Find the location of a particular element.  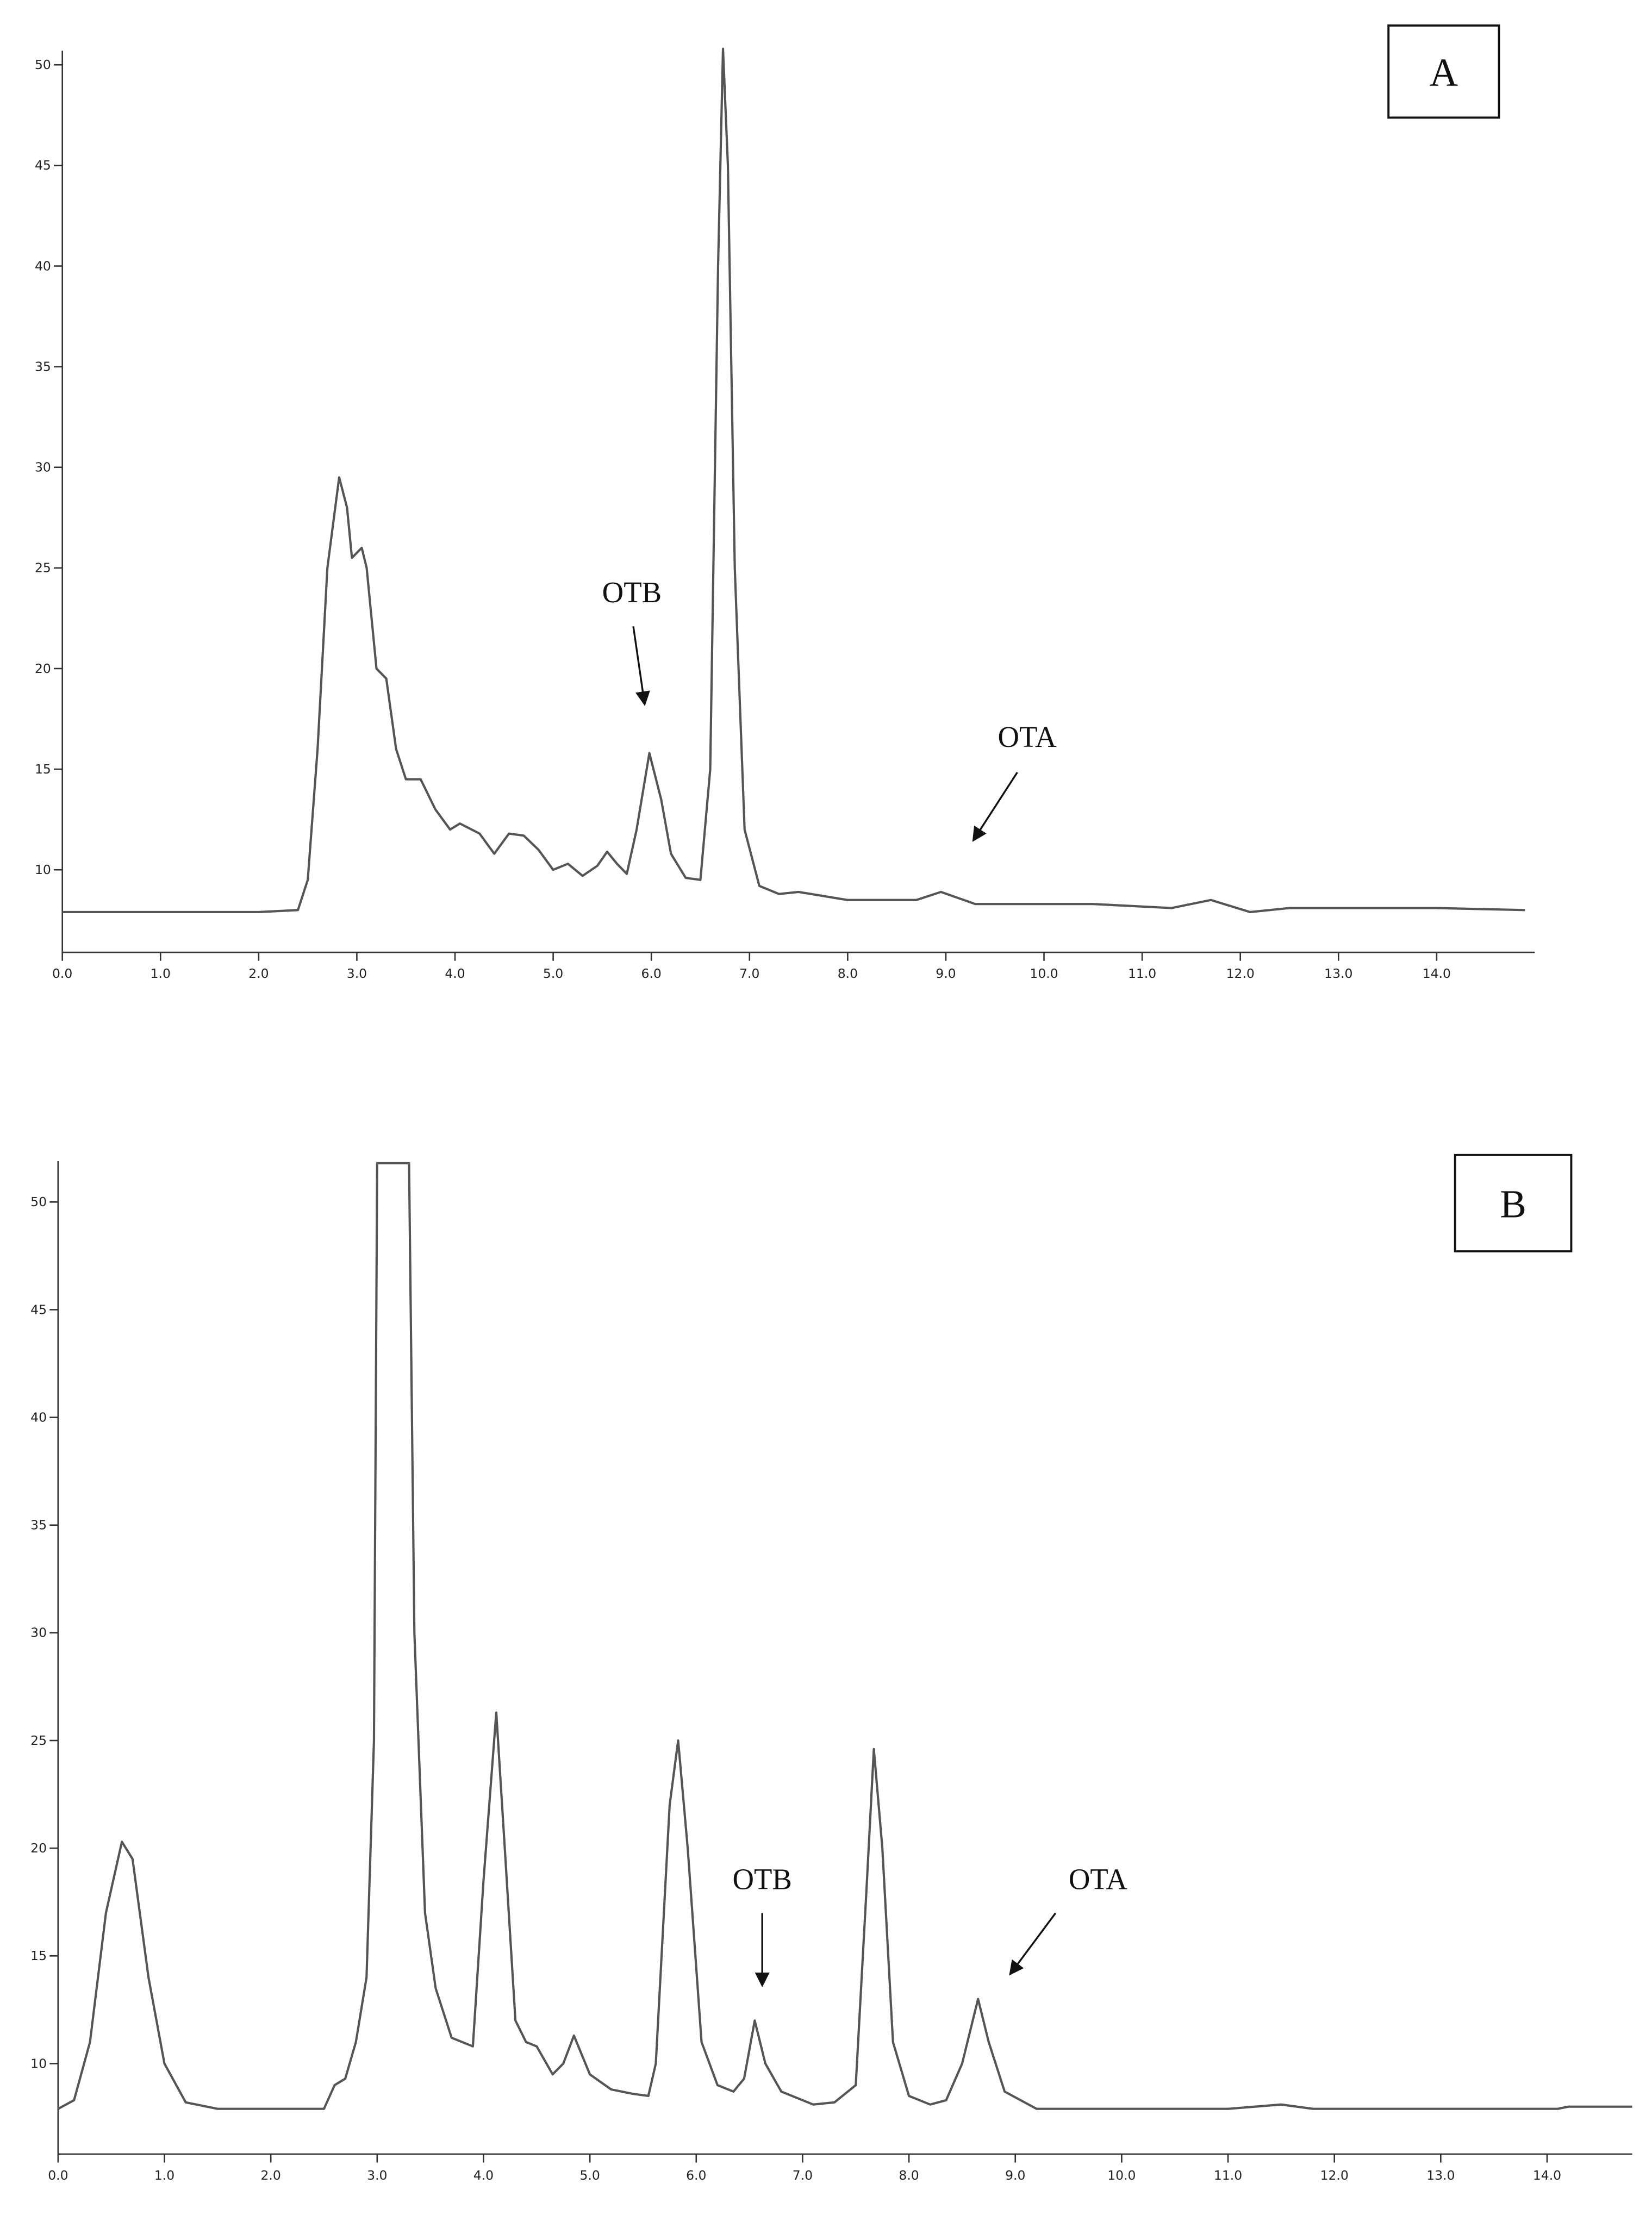

panel-label: B is located at coordinates (1513, 1204).